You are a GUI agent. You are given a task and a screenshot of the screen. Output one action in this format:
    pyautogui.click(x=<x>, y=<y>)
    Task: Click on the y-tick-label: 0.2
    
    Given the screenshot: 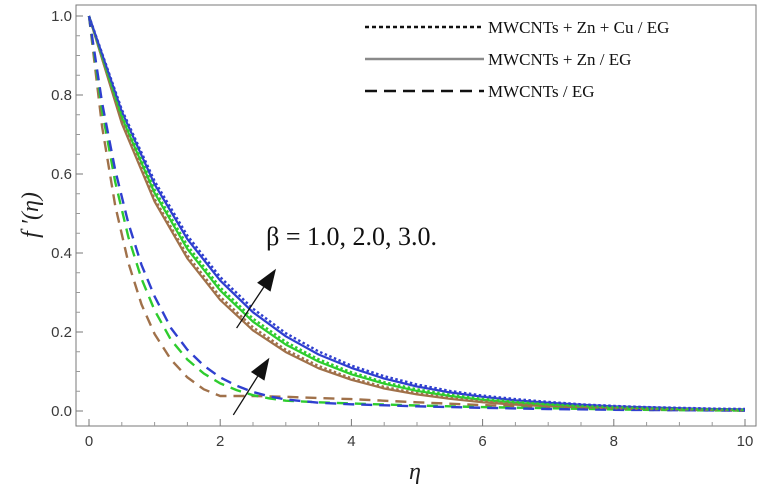 What is the action you would take?
    pyautogui.click(x=61, y=332)
    